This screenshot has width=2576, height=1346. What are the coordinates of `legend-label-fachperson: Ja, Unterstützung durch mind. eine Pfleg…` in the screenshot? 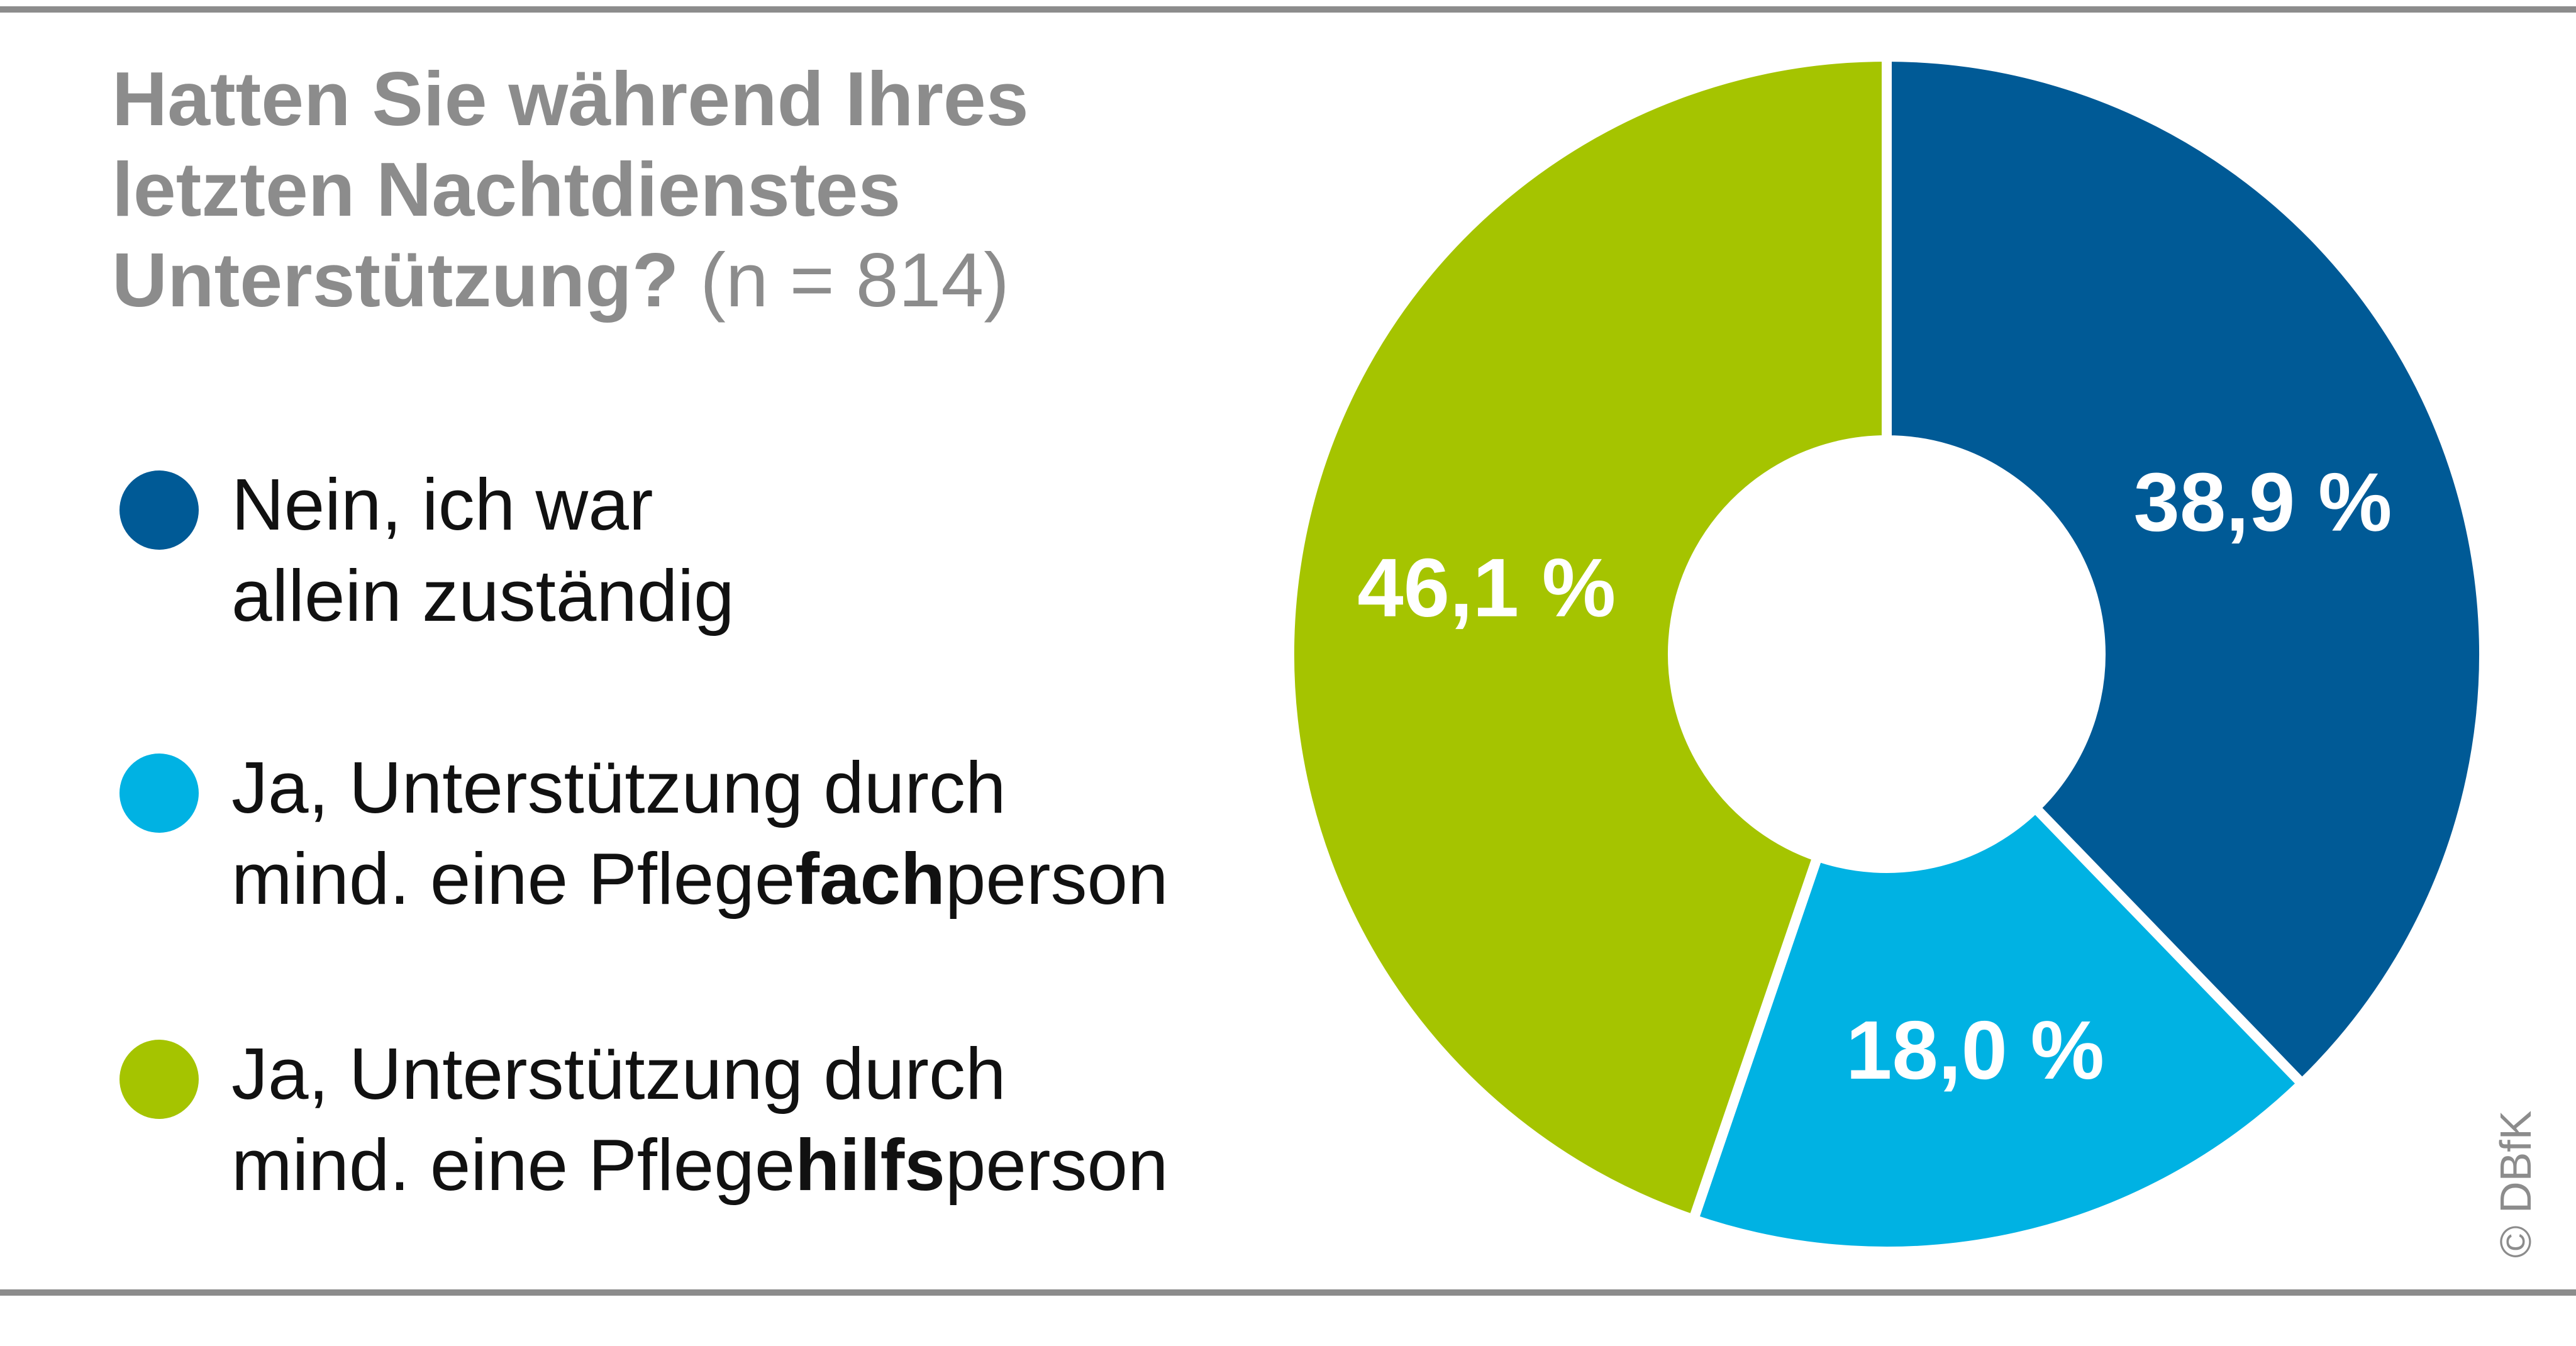 It's located at (772, 833).